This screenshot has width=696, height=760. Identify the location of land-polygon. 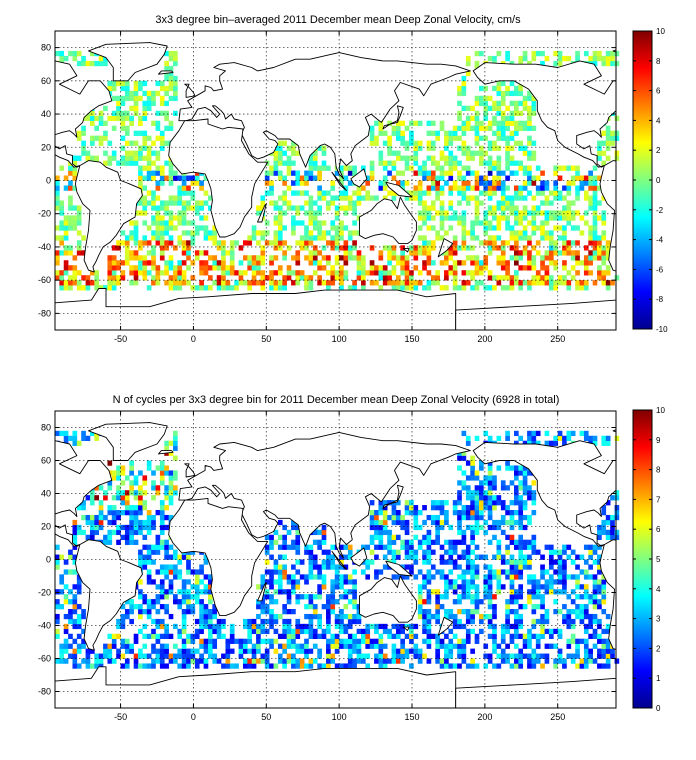
(614, 431).